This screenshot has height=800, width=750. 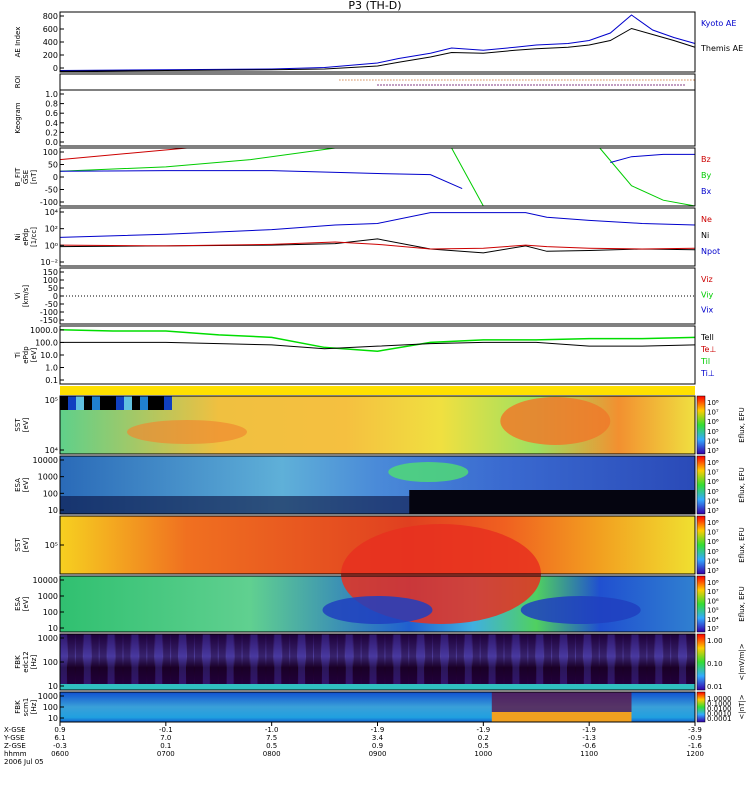 What do you see at coordinates (51, 245) in the screenshot?
I see `ytick-ni: 10⁰` at bounding box center [51, 245].